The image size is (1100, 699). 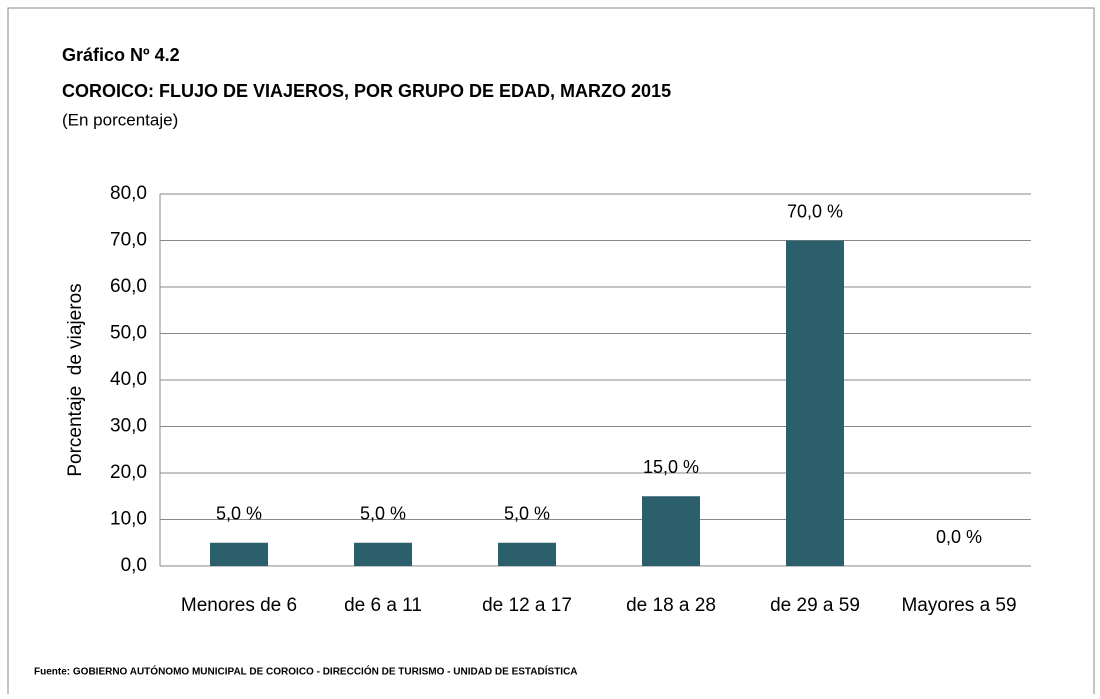 What do you see at coordinates (75, 379) in the screenshot?
I see `y-axis-label: Porcentaje de viajeros` at bounding box center [75, 379].